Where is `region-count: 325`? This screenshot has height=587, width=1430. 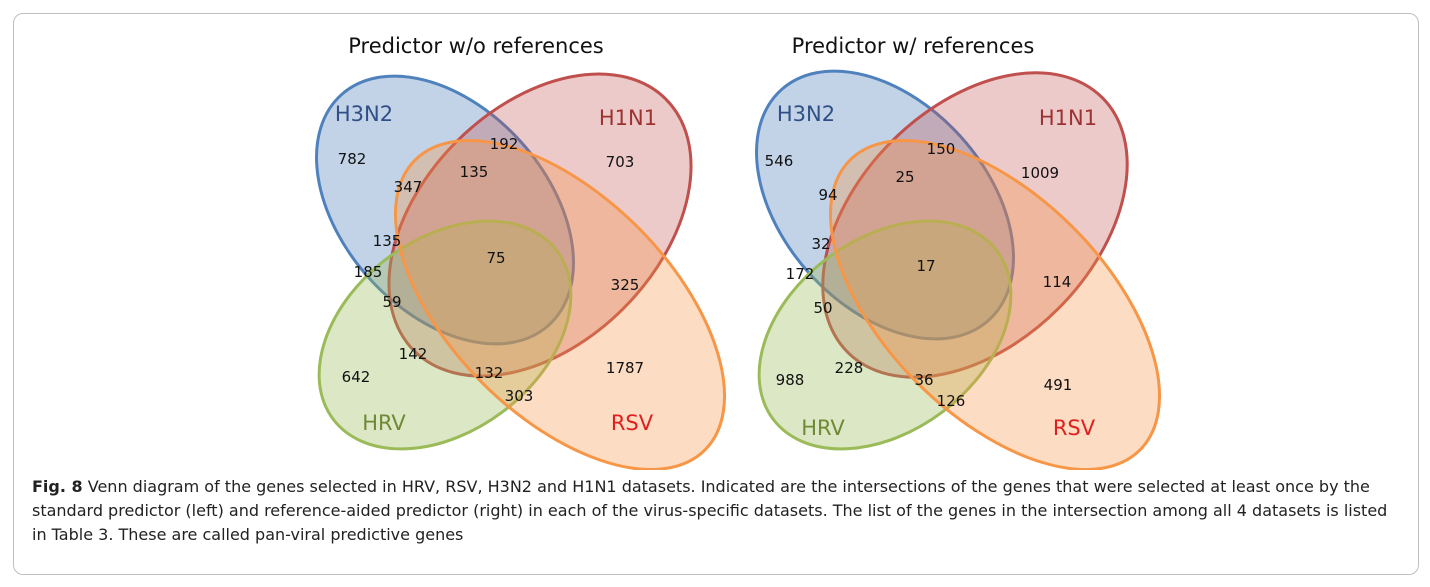 region-count: 325 is located at coordinates (625, 285).